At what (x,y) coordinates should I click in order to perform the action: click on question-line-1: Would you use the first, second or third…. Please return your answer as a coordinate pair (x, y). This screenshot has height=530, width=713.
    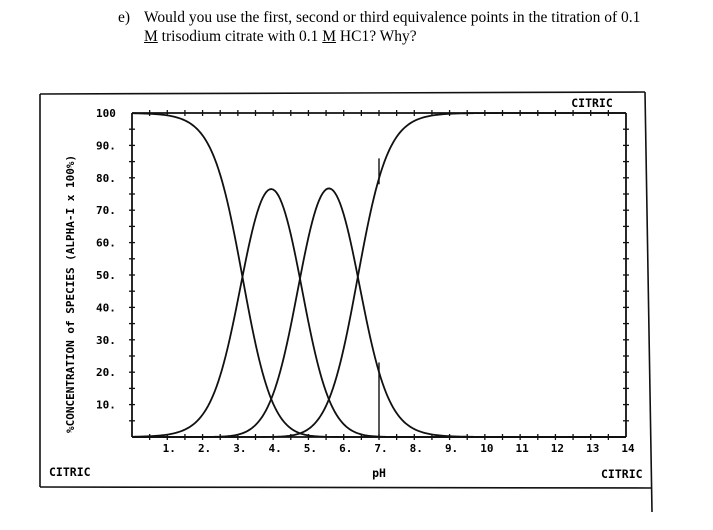
    Looking at the image, I should click on (392, 17).